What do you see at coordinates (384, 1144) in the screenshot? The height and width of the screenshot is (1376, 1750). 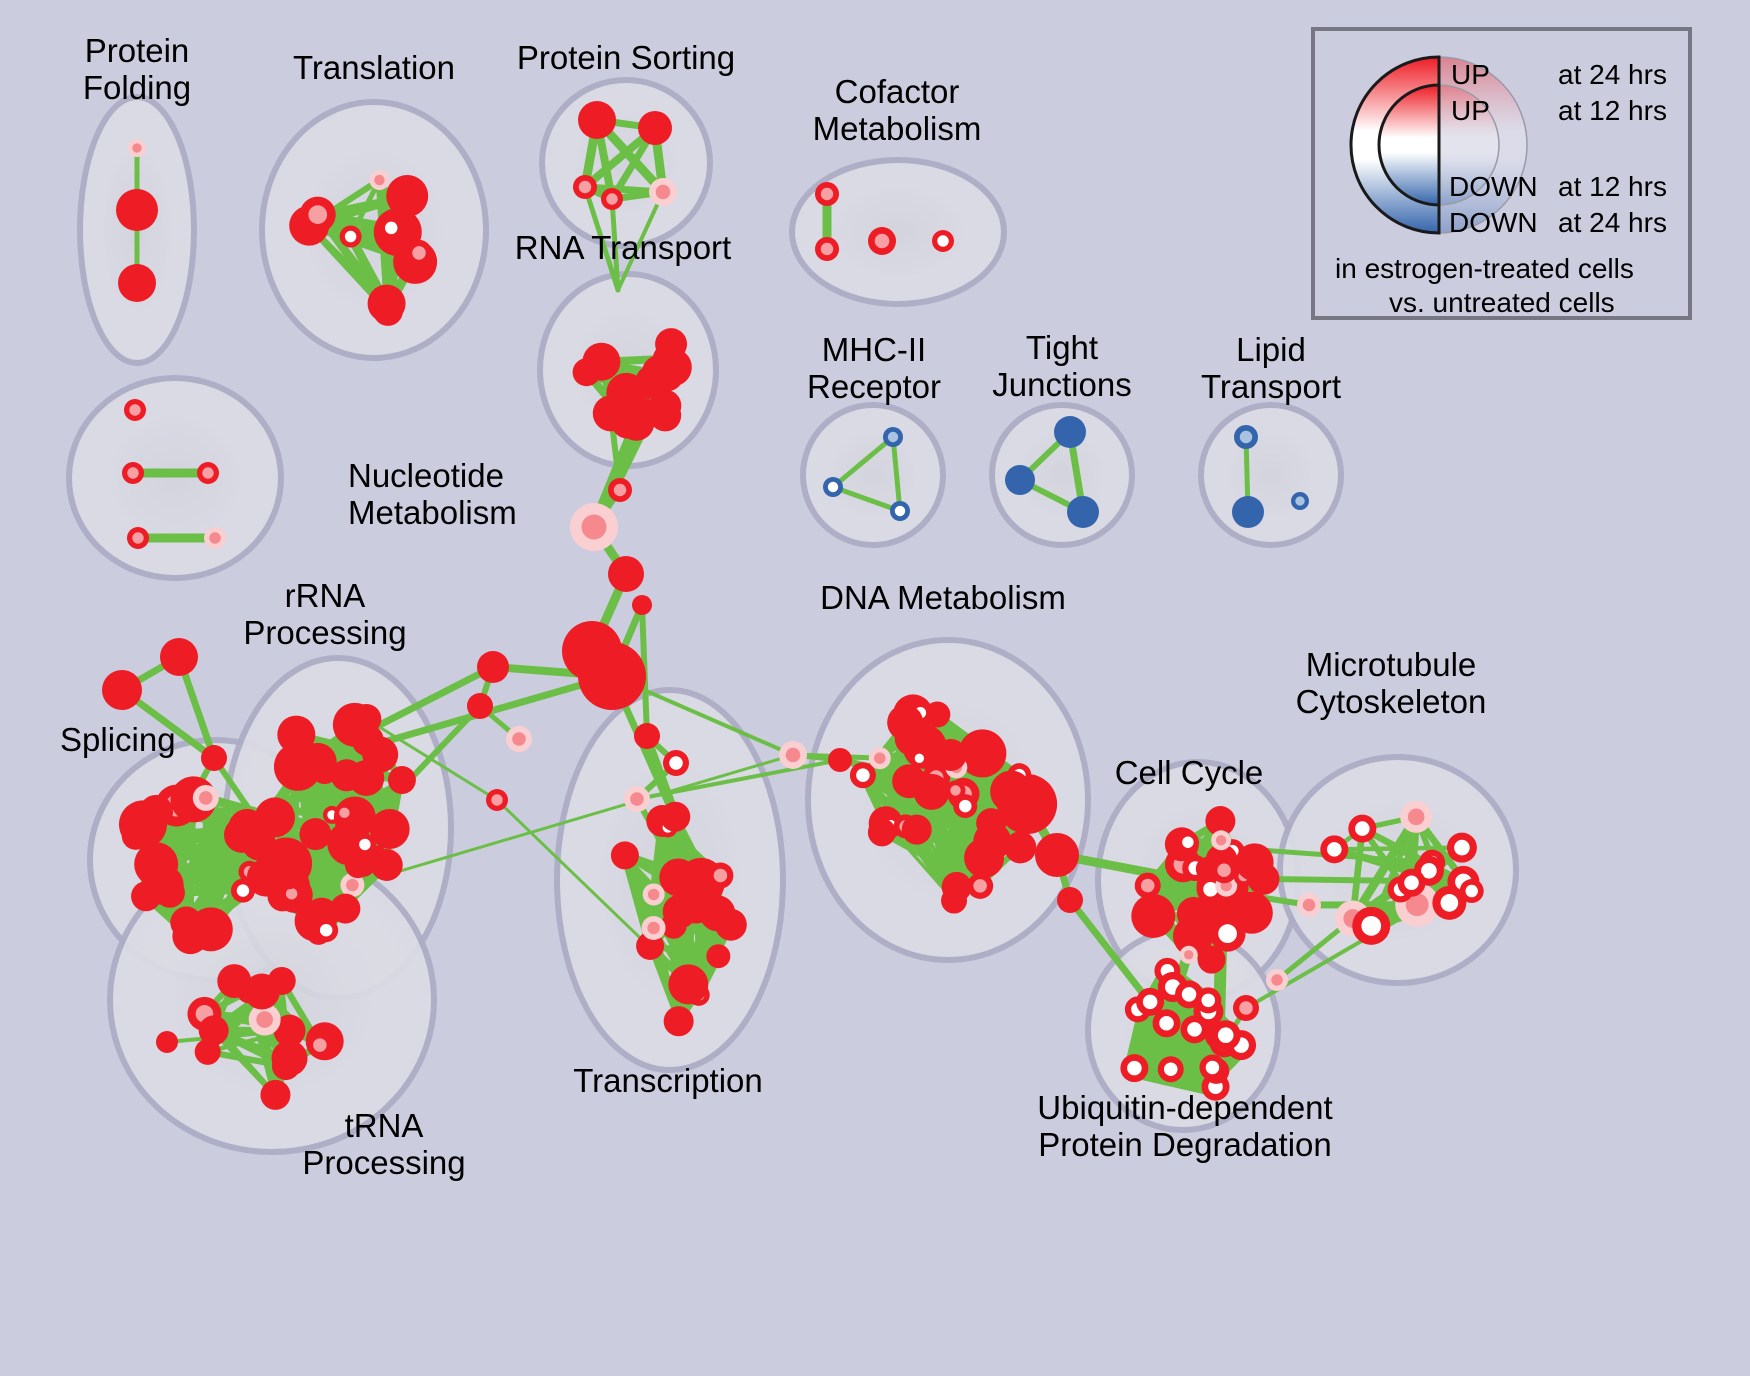 I see `cluster-label-trna-processing: tRNA Processing` at bounding box center [384, 1144].